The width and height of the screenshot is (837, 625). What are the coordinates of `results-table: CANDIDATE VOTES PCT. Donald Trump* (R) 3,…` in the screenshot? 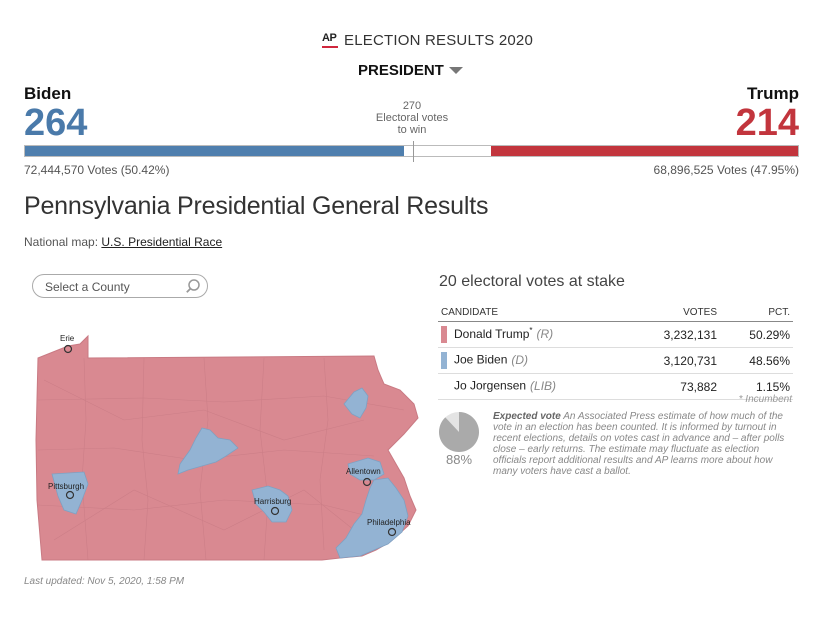 It's located at (615, 352).